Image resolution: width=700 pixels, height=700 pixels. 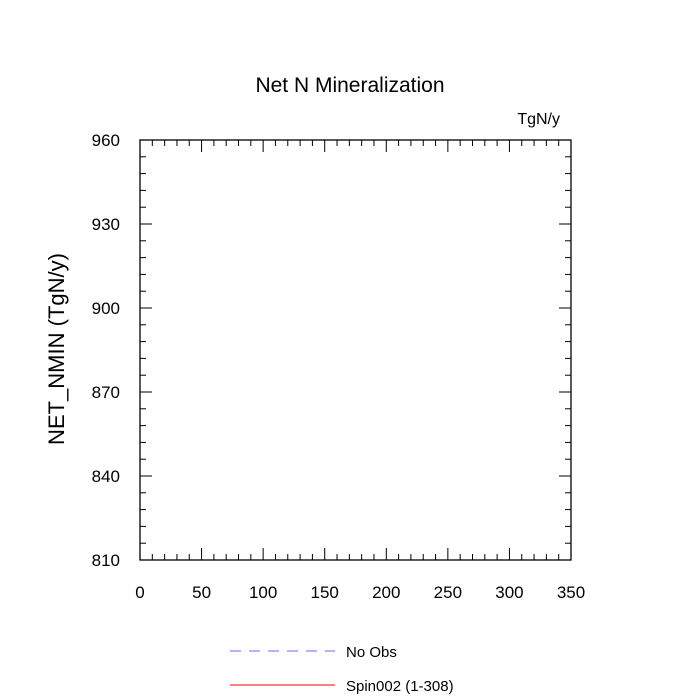 I want to click on chart-title: Net N Mineralization, so click(x=349, y=85).